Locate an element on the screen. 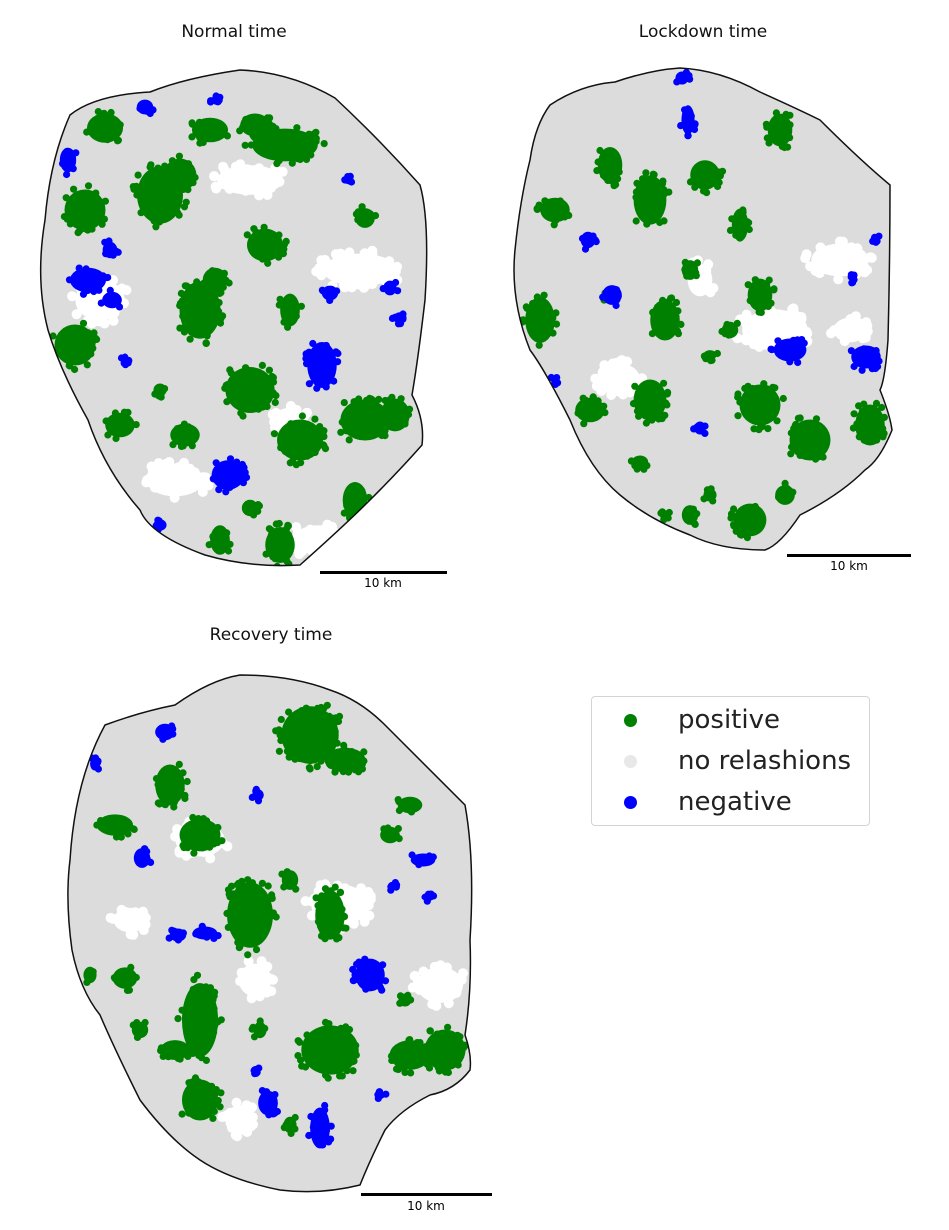 The height and width of the screenshot is (1230, 949). legend-item-neutral: no relashions is located at coordinates (730, 761).